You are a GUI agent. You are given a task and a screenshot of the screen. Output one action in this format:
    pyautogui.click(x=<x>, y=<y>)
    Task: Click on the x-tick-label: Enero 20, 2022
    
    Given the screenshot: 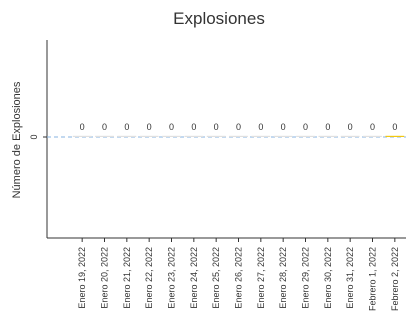 What is the action you would take?
    pyautogui.click(x=105, y=278)
    